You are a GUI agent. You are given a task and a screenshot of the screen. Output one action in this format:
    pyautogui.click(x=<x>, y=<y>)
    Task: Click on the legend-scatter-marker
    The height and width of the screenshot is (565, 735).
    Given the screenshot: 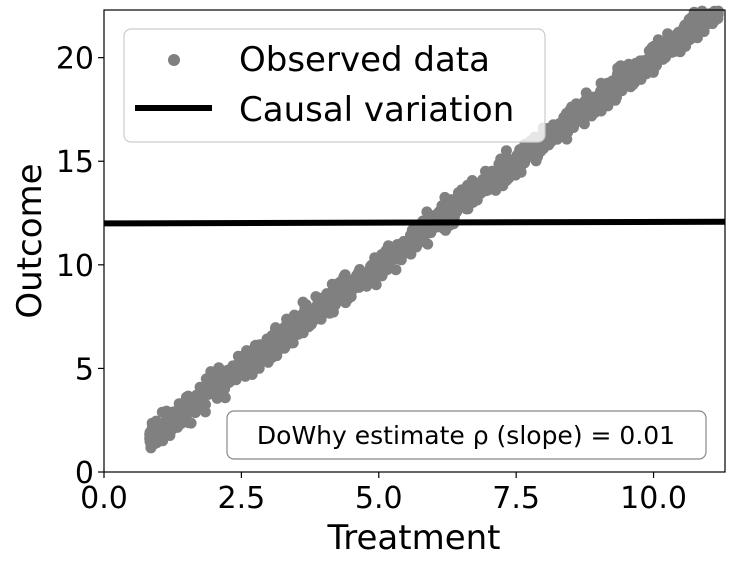 What is the action you would take?
    pyautogui.click(x=174, y=60)
    